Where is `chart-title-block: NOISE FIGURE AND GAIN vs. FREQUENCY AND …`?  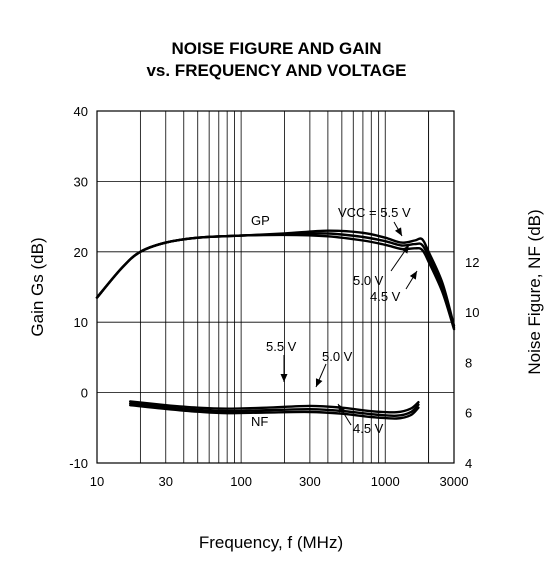 chart-title-block: NOISE FIGURE AND GAIN vs. FREQUENCY AND … is located at coordinates (276, 60).